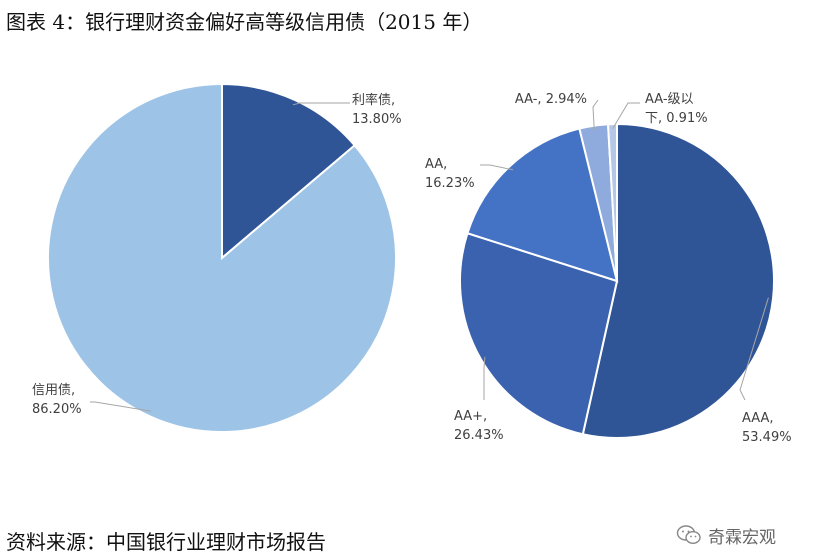  What do you see at coordinates (377, 109) in the screenshot?
I see `slice-label-0: 利率债, 13.80%` at bounding box center [377, 109].